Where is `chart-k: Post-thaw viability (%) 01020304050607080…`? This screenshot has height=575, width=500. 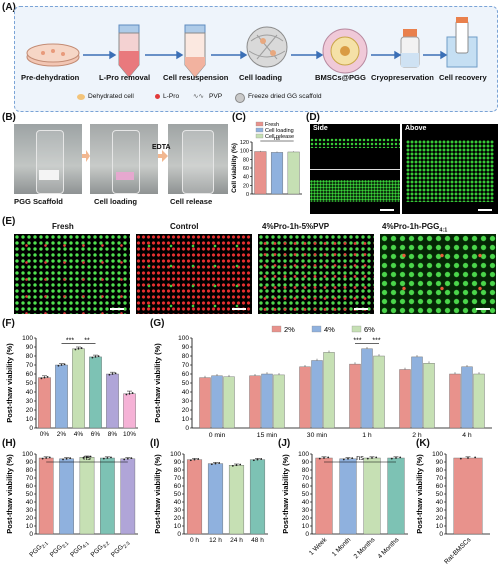
chart-k: Post-thaw viability (%) 01020304050607080… is located at coordinates (452, 508).